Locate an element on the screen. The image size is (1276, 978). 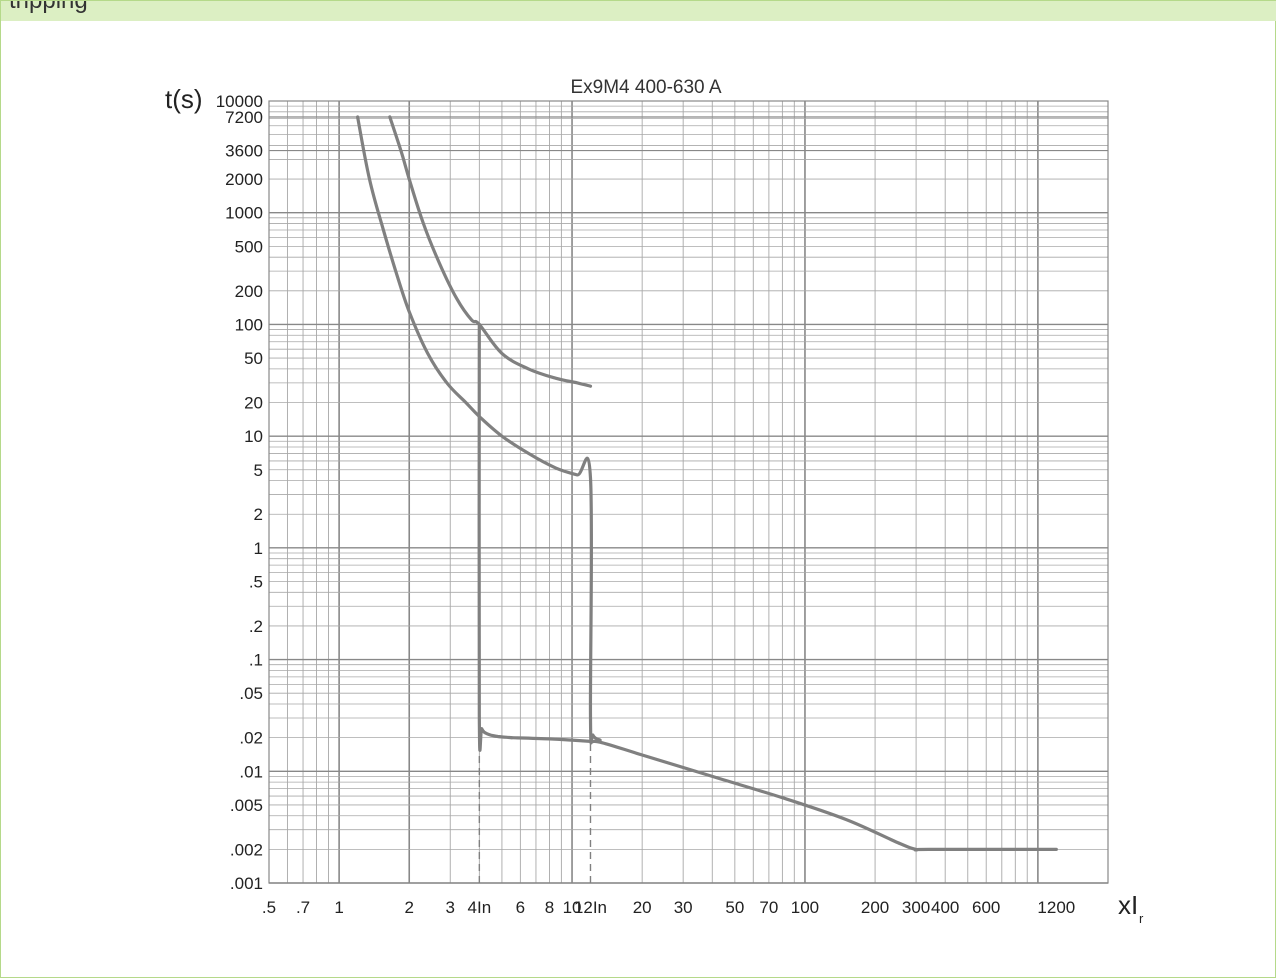
x-tick-label: 300 is located at coordinates (916, 907).